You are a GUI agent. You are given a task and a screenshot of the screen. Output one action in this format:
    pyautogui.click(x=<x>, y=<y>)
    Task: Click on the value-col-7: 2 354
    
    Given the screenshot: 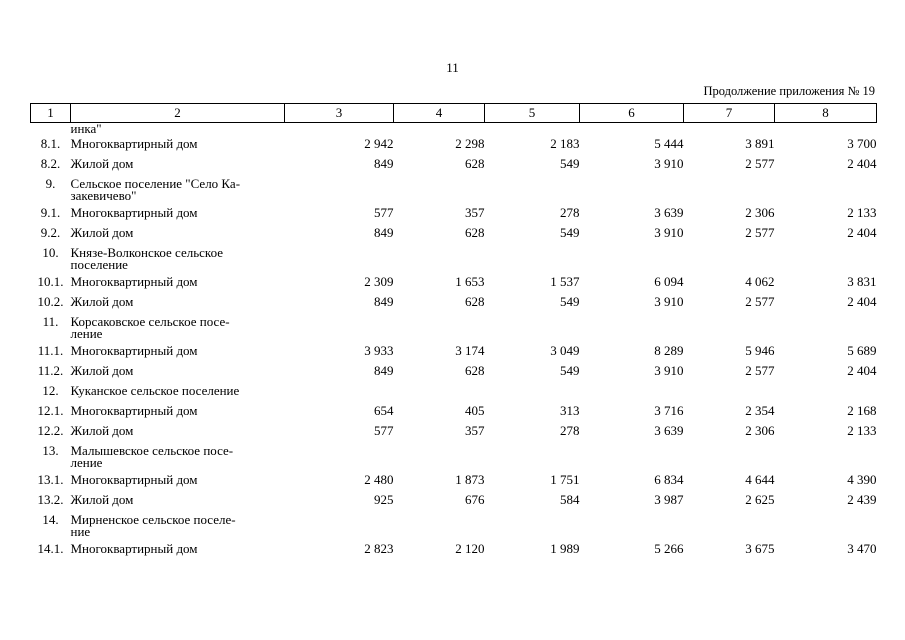 What is the action you would take?
    pyautogui.click(x=760, y=410)
    